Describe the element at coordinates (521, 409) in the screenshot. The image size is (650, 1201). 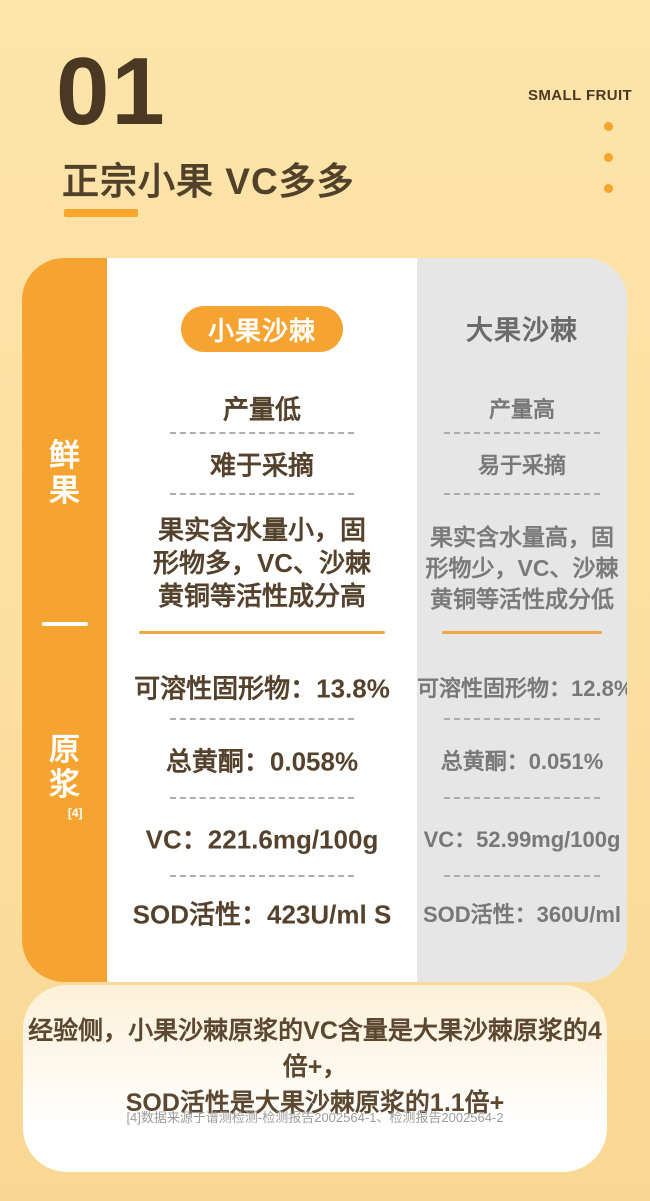
I see `large-yield: 产量高` at that location.